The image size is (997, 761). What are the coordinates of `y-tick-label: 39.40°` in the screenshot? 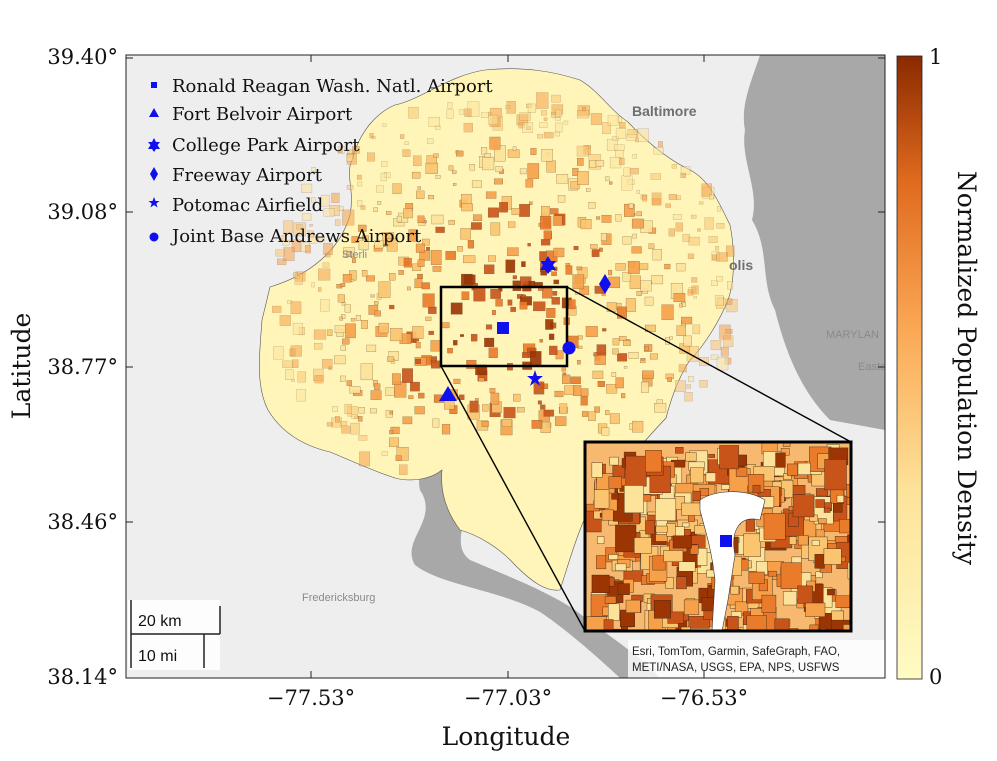 It's located at (82, 57).